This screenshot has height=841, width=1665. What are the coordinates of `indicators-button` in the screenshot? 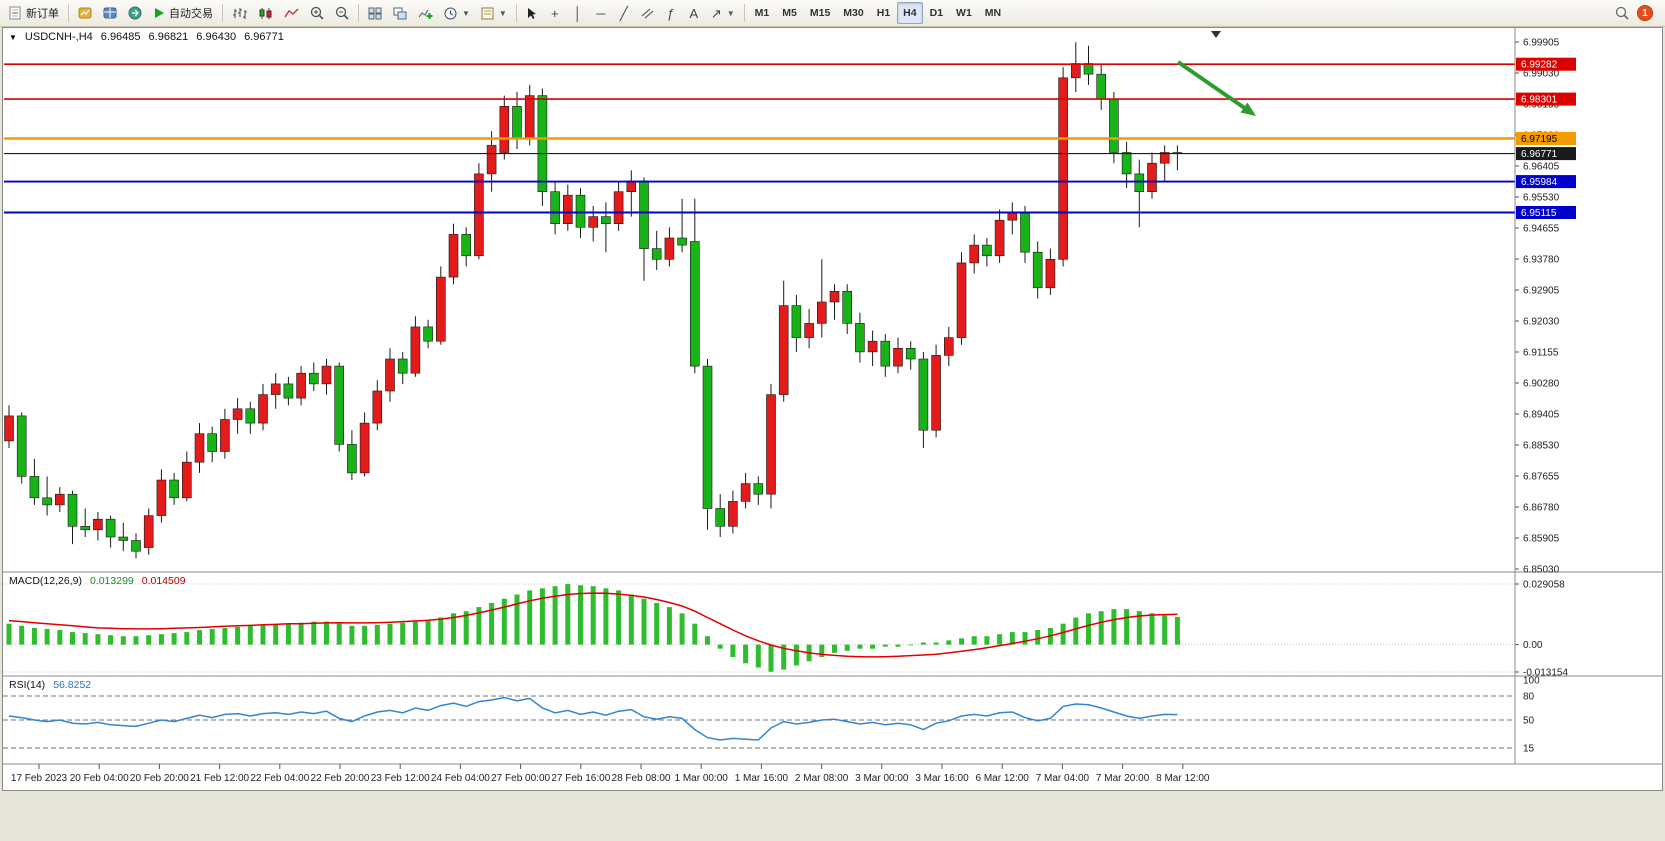 It's located at (425, 13).